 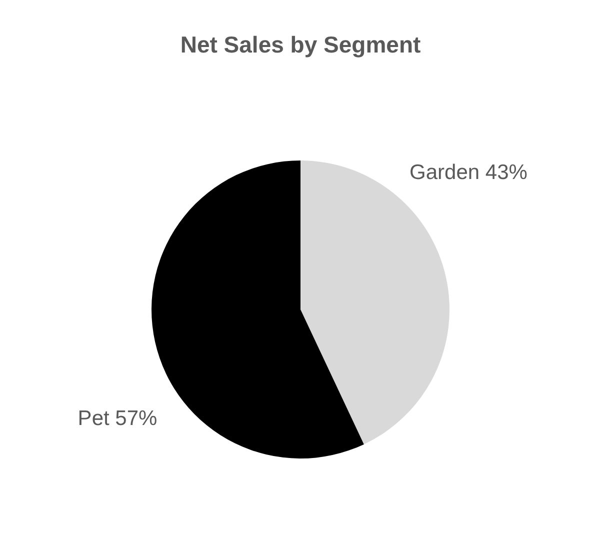 What do you see at coordinates (469, 172) in the screenshot?
I see `slice-label: Garden 43%` at bounding box center [469, 172].